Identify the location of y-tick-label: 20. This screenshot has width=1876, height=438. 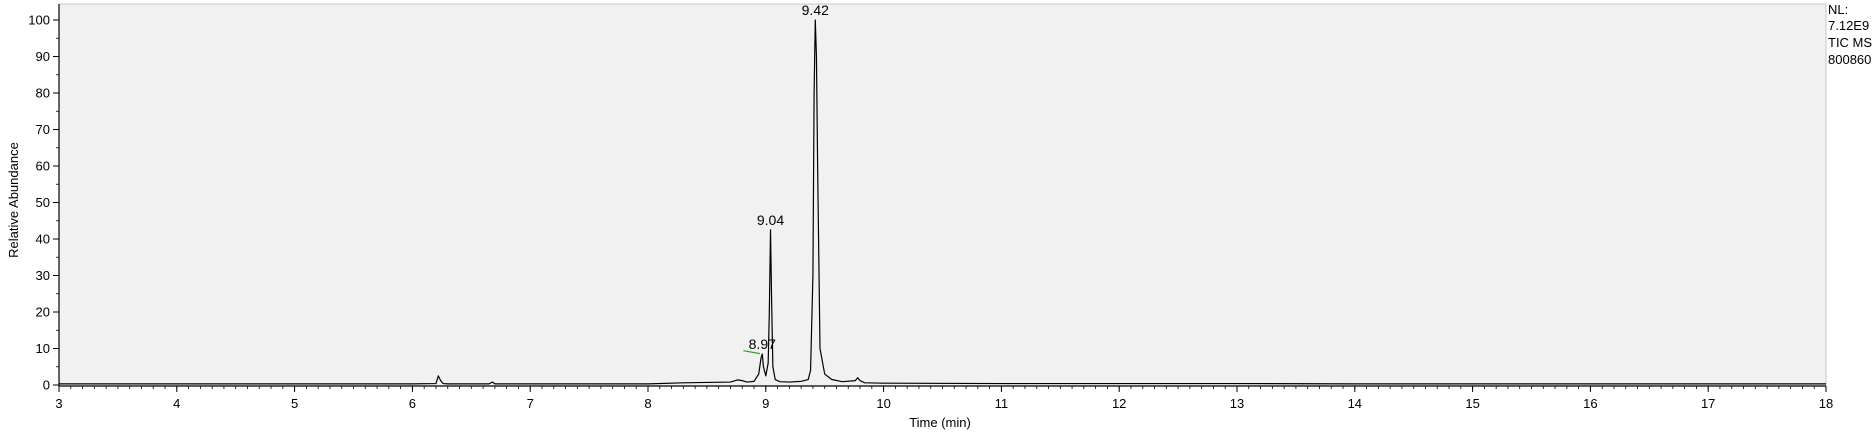
(43, 312).